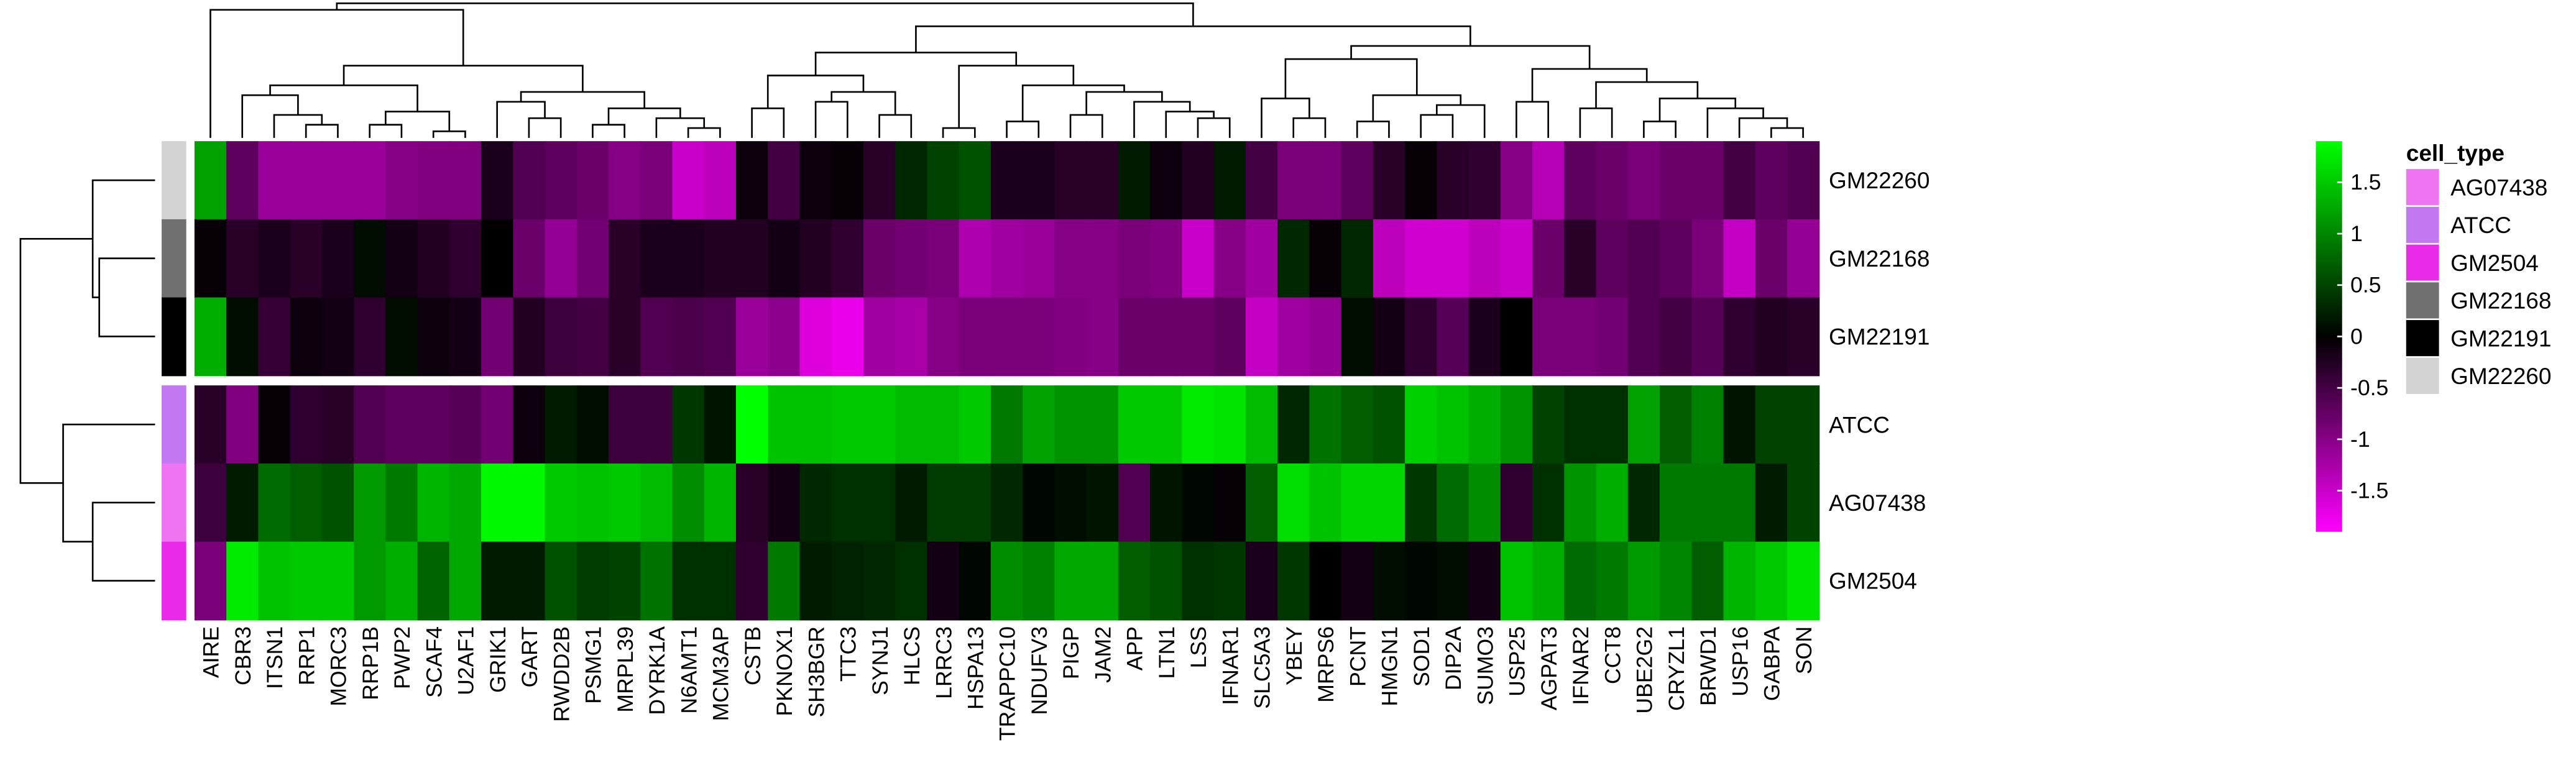 The height and width of the screenshot is (778, 2576). Describe the element at coordinates (2455, 153) in the screenshot. I see `legend-title: cell_type` at that location.